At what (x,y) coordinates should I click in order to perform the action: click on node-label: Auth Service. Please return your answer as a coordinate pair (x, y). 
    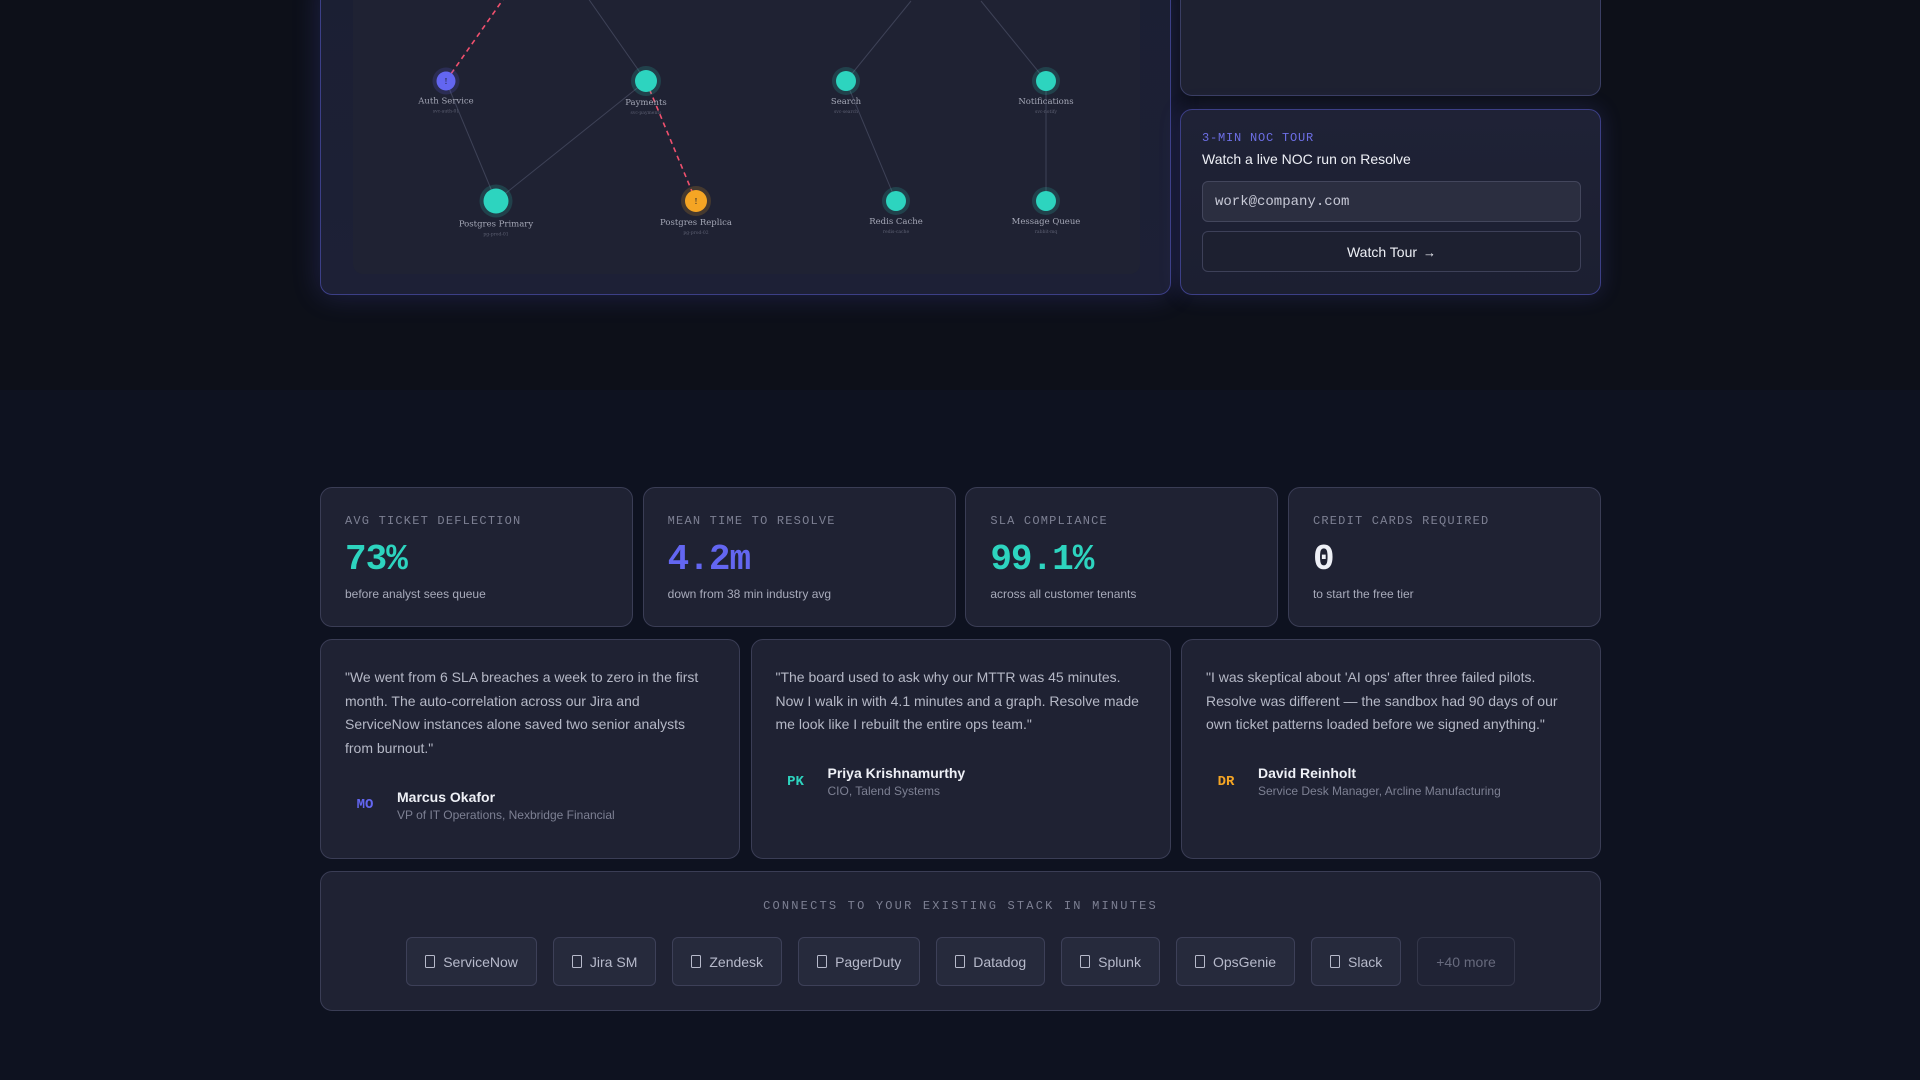
    Looking at the image, I should click on (445, 102).